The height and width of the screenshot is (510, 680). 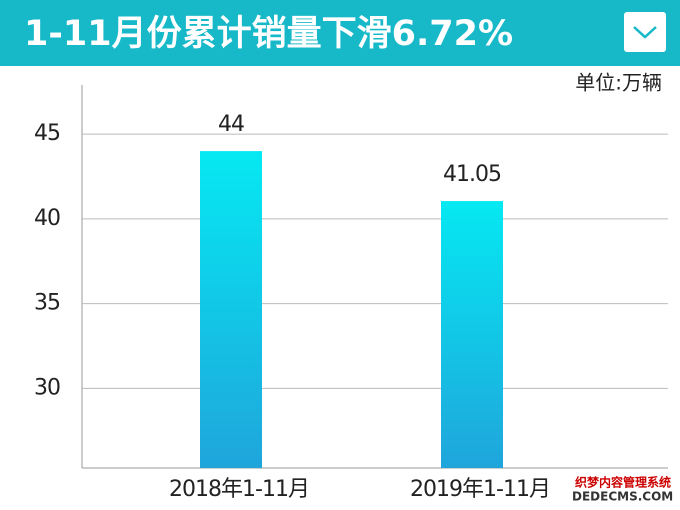 I want to click on x-tick-label: 2018年1-11月, so click(x=239, y=489).